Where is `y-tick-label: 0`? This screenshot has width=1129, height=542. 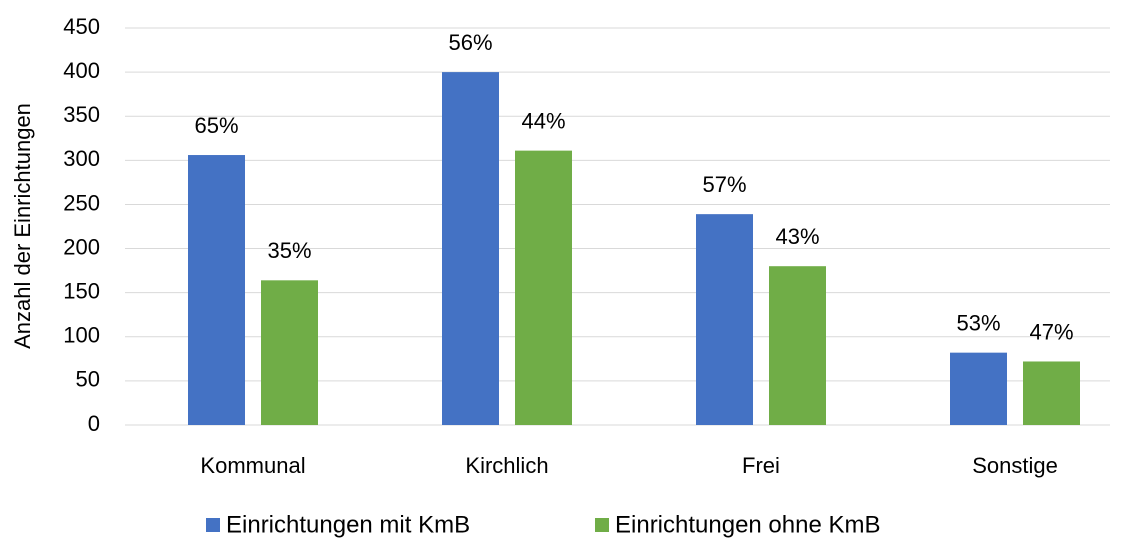
y-tick-label: 0 is located at coordinates (94, 423).